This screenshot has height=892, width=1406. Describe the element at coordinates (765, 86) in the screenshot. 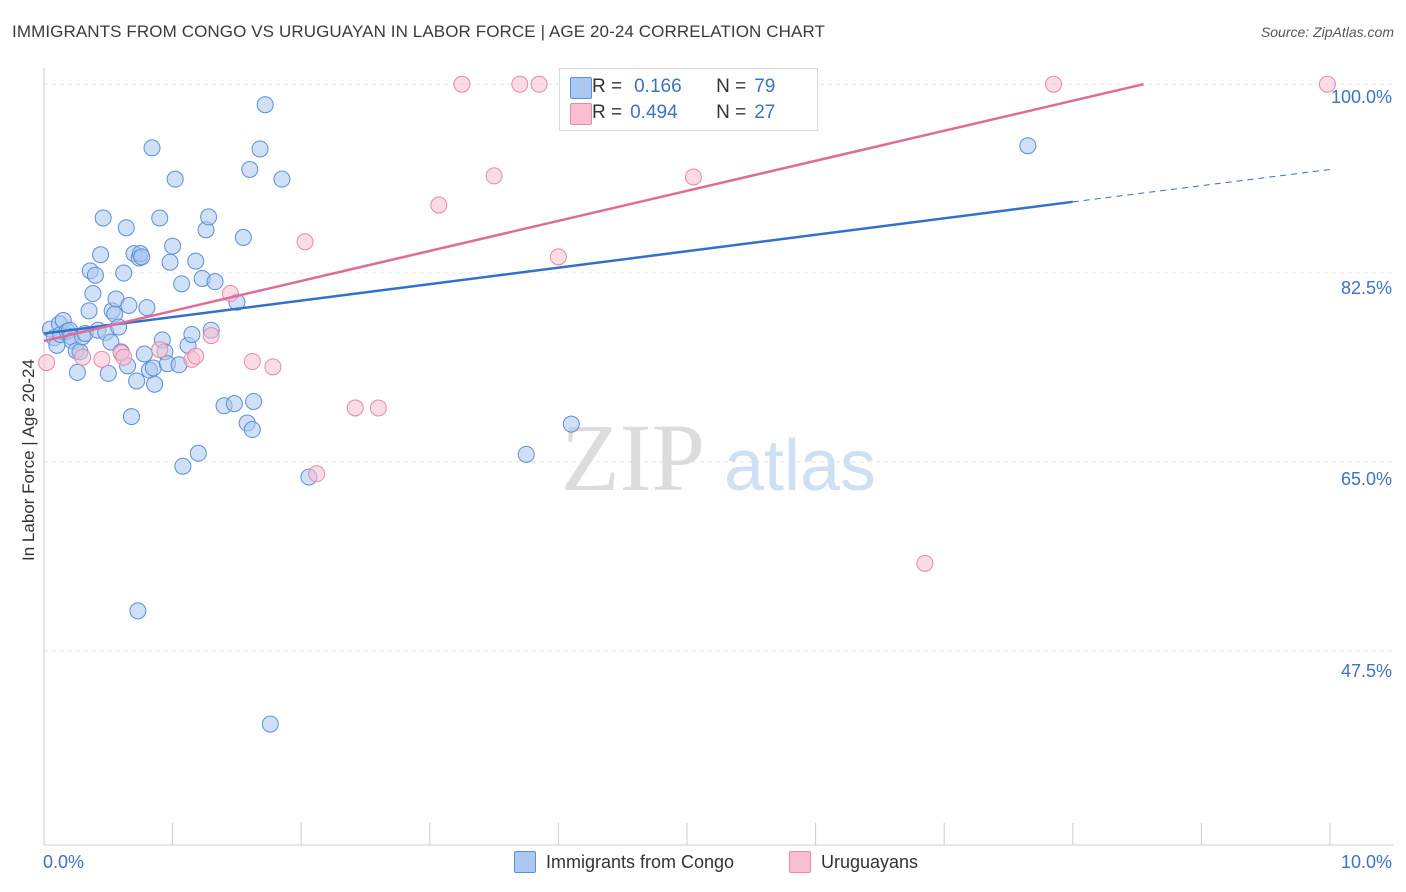

I see `legend-n-value: 79` at that location.